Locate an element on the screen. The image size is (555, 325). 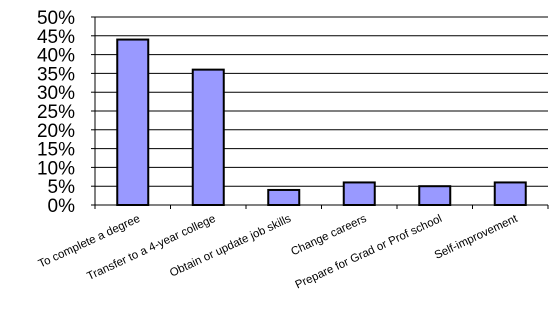
y-tick-label: 40% is located at coordinates (56, 56).